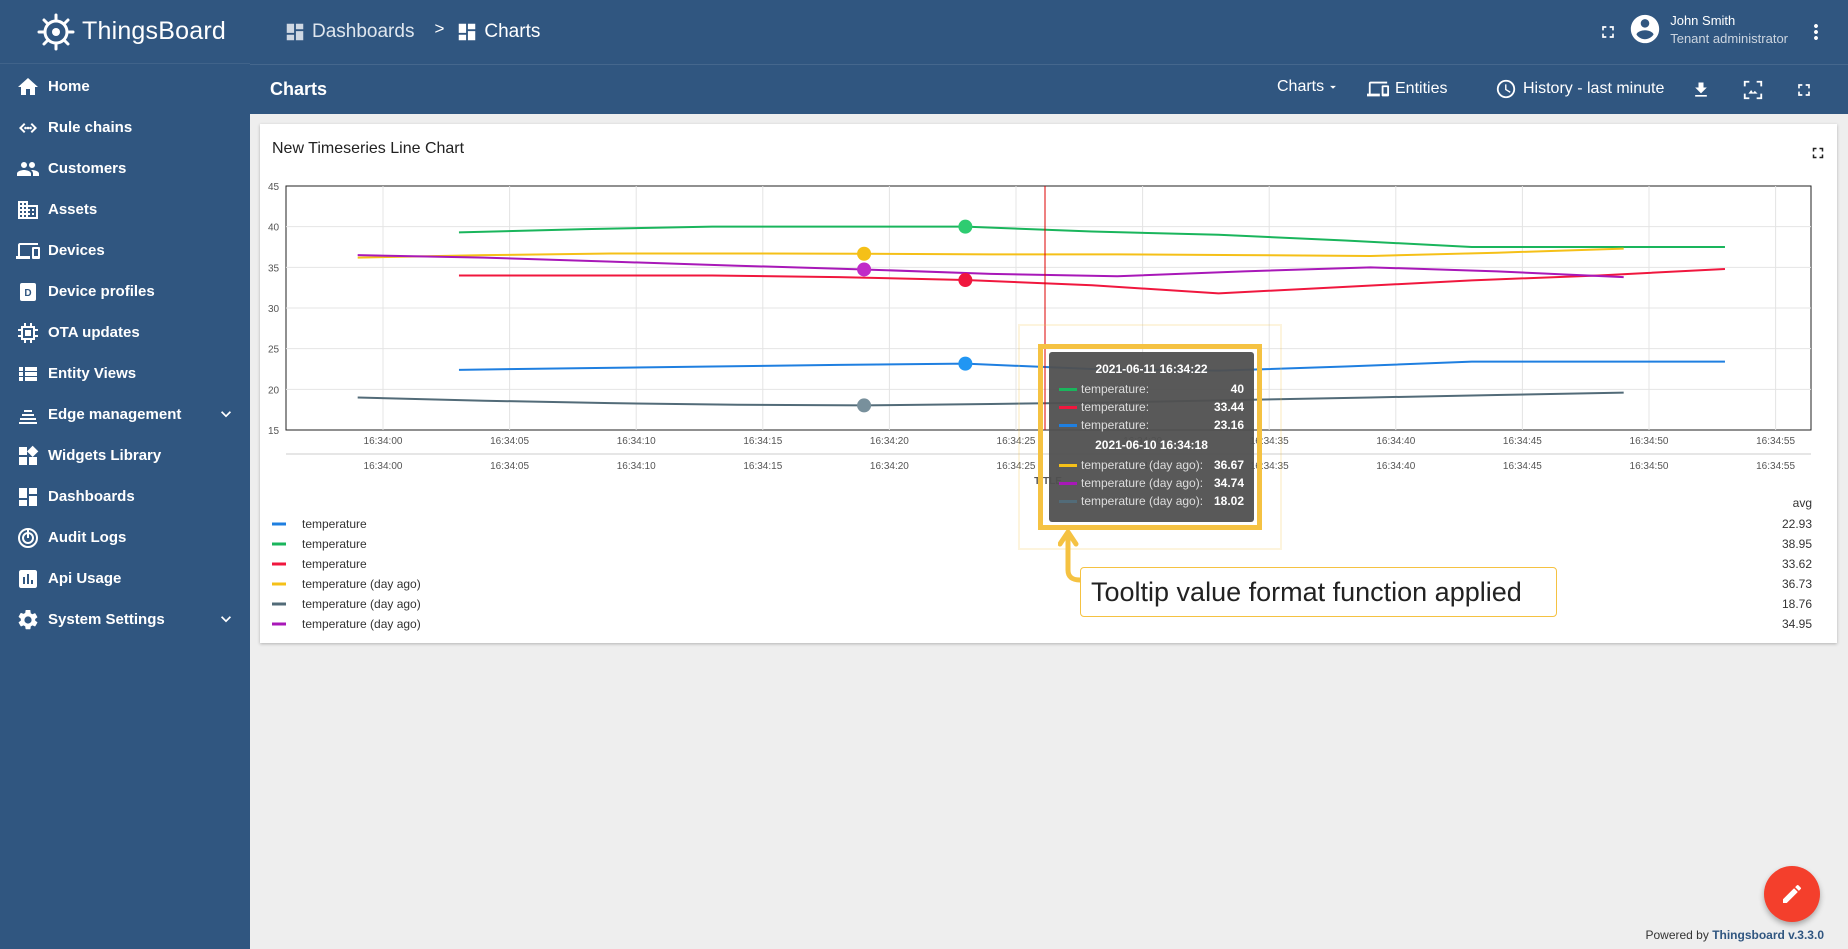 The image size is (1848, 949). Describe the element at coordinates (1729, 38) in the screenshot. I see `user-role: Tenant administrator` at that location.